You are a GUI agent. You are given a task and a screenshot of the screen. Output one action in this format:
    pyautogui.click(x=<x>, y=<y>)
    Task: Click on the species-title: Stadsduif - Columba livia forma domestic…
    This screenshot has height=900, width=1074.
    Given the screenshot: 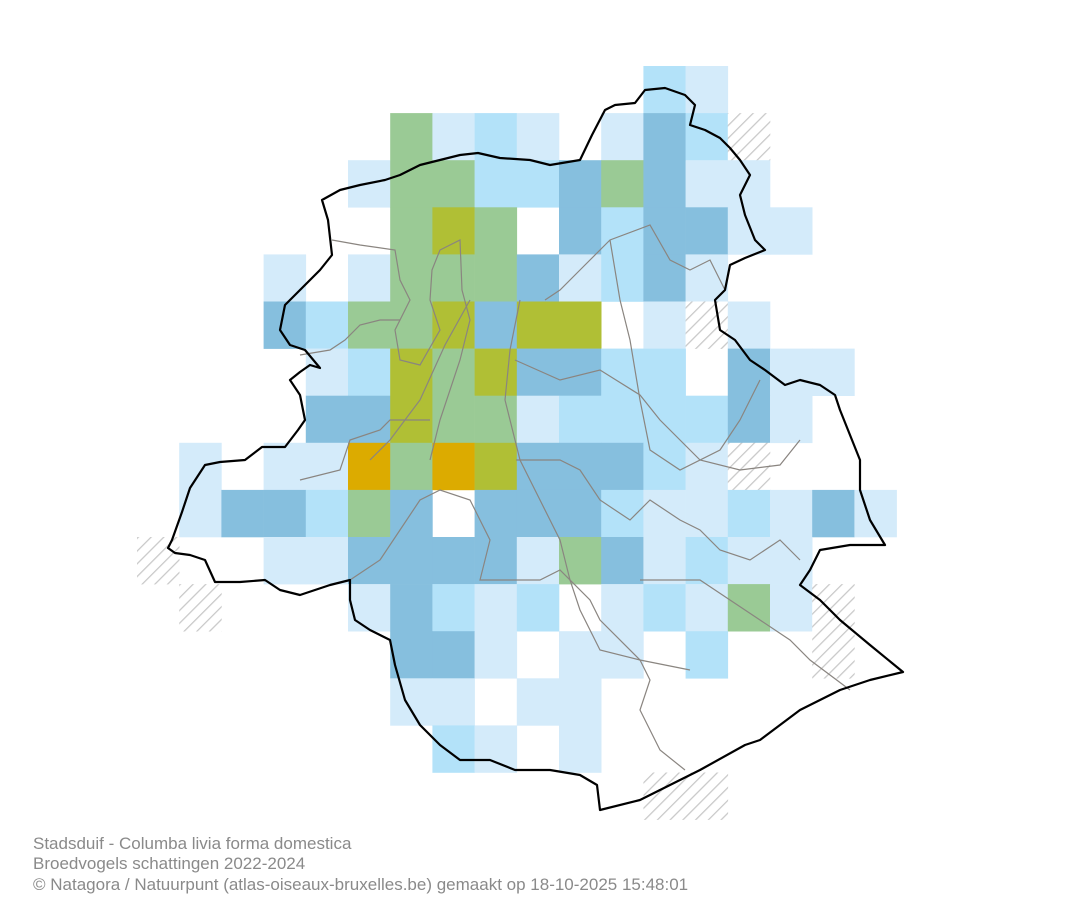 What is the action you would take?
    pyautogui.click(x=192, y=843)
    